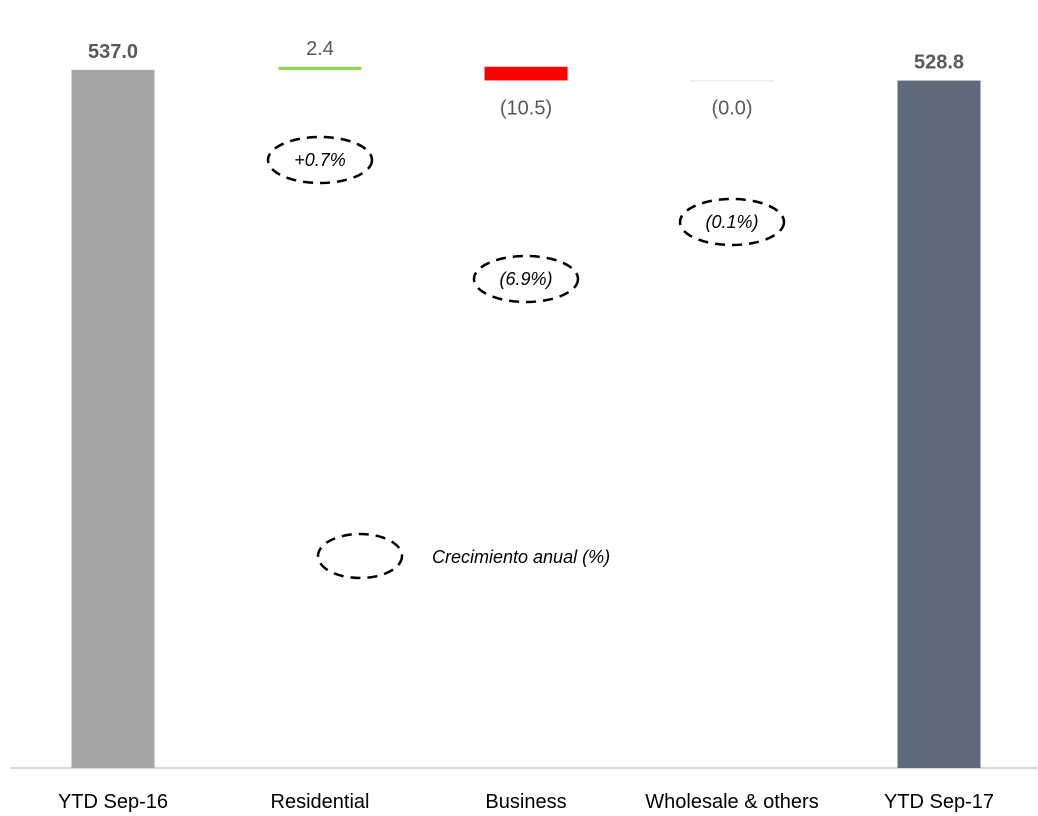 This screenshot has height=816, width=1038. Describe the element at coordinates (113, 52) in the screenshot. I see `value-label-0: 537.0` at that location.